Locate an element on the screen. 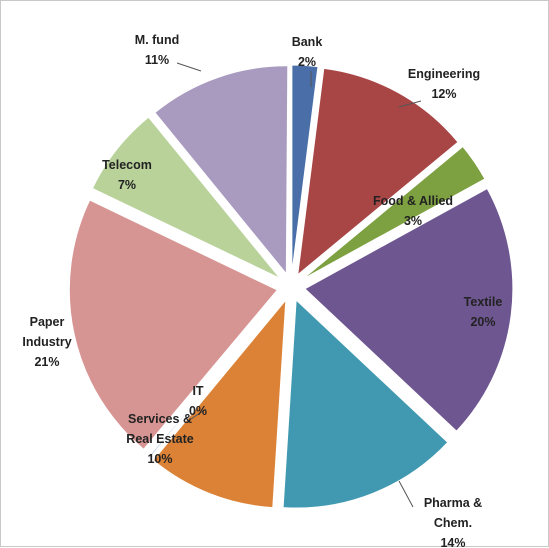 This screenshot has width=549, height=548. slice-it is located at coordinates (215, 378).